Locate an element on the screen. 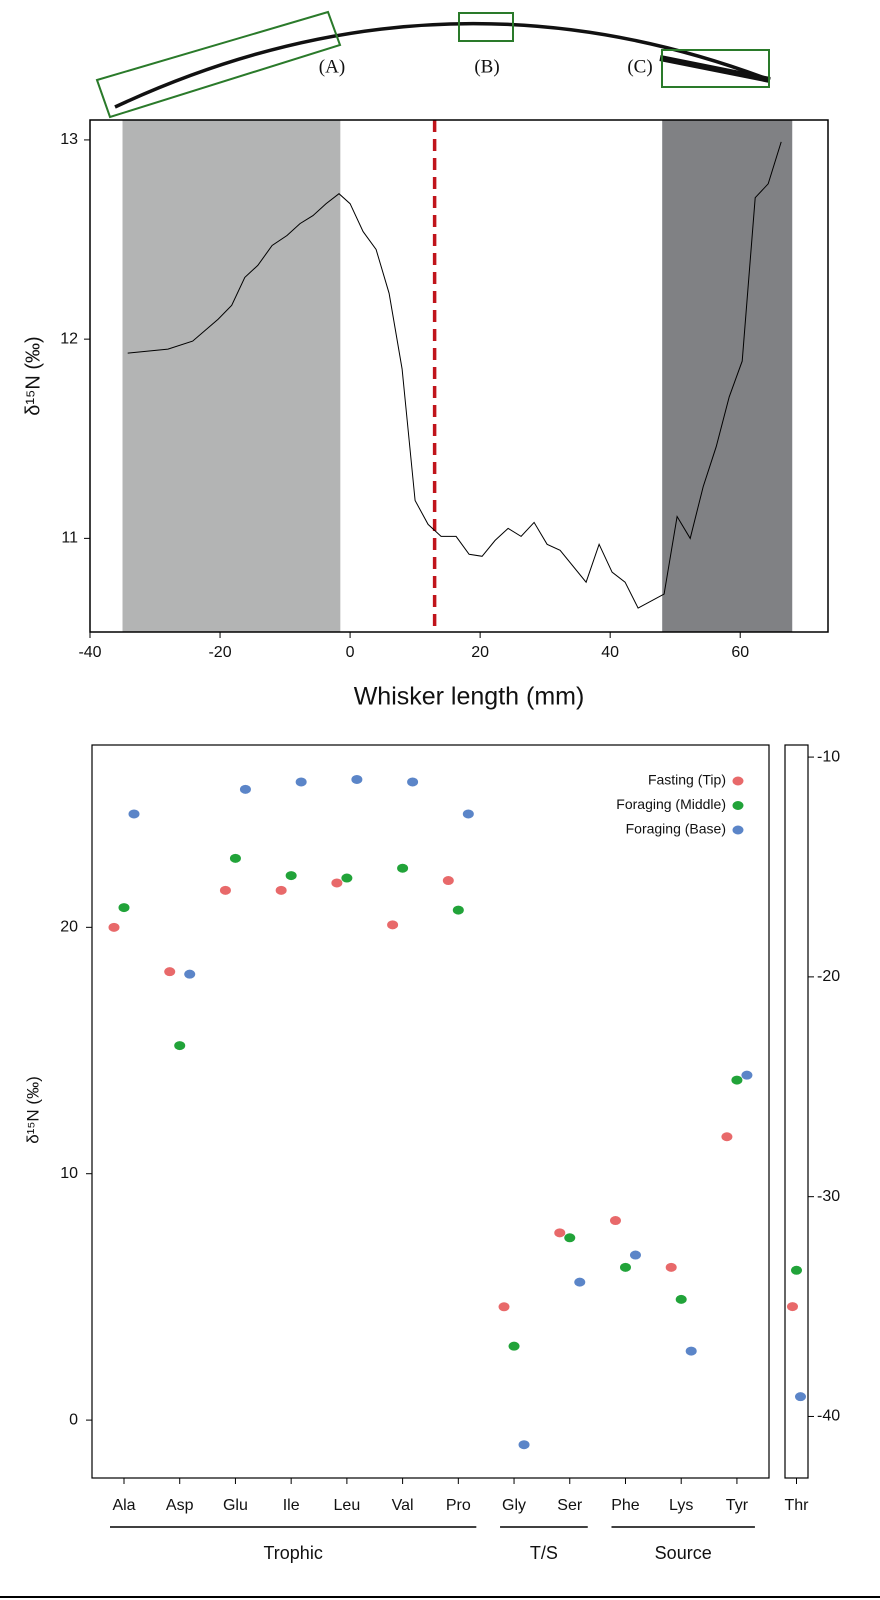 This screenshot has width=880, height=1600. y-tick-label: 11 is located at coordinates (69, 538).